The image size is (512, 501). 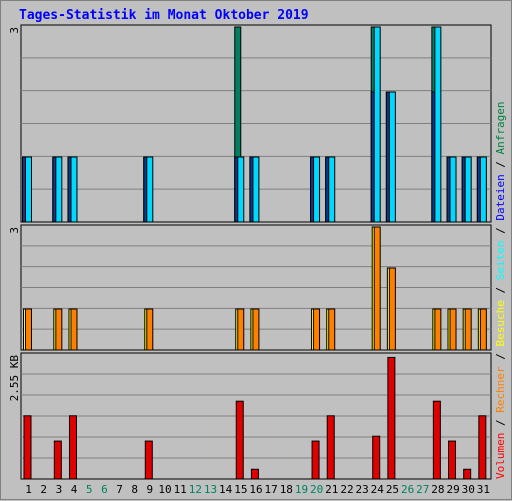 I want to click on x-tick-label: 14, so click(x=226, y=489).